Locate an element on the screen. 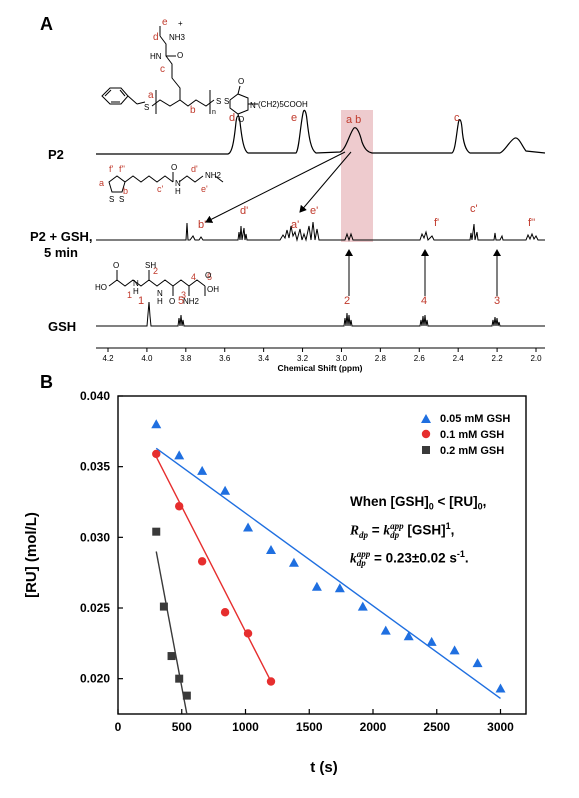 Image resolution: width=579 pixels, height=798 pixels. x-tick-label: 0 is located at coordinates (118, 727).